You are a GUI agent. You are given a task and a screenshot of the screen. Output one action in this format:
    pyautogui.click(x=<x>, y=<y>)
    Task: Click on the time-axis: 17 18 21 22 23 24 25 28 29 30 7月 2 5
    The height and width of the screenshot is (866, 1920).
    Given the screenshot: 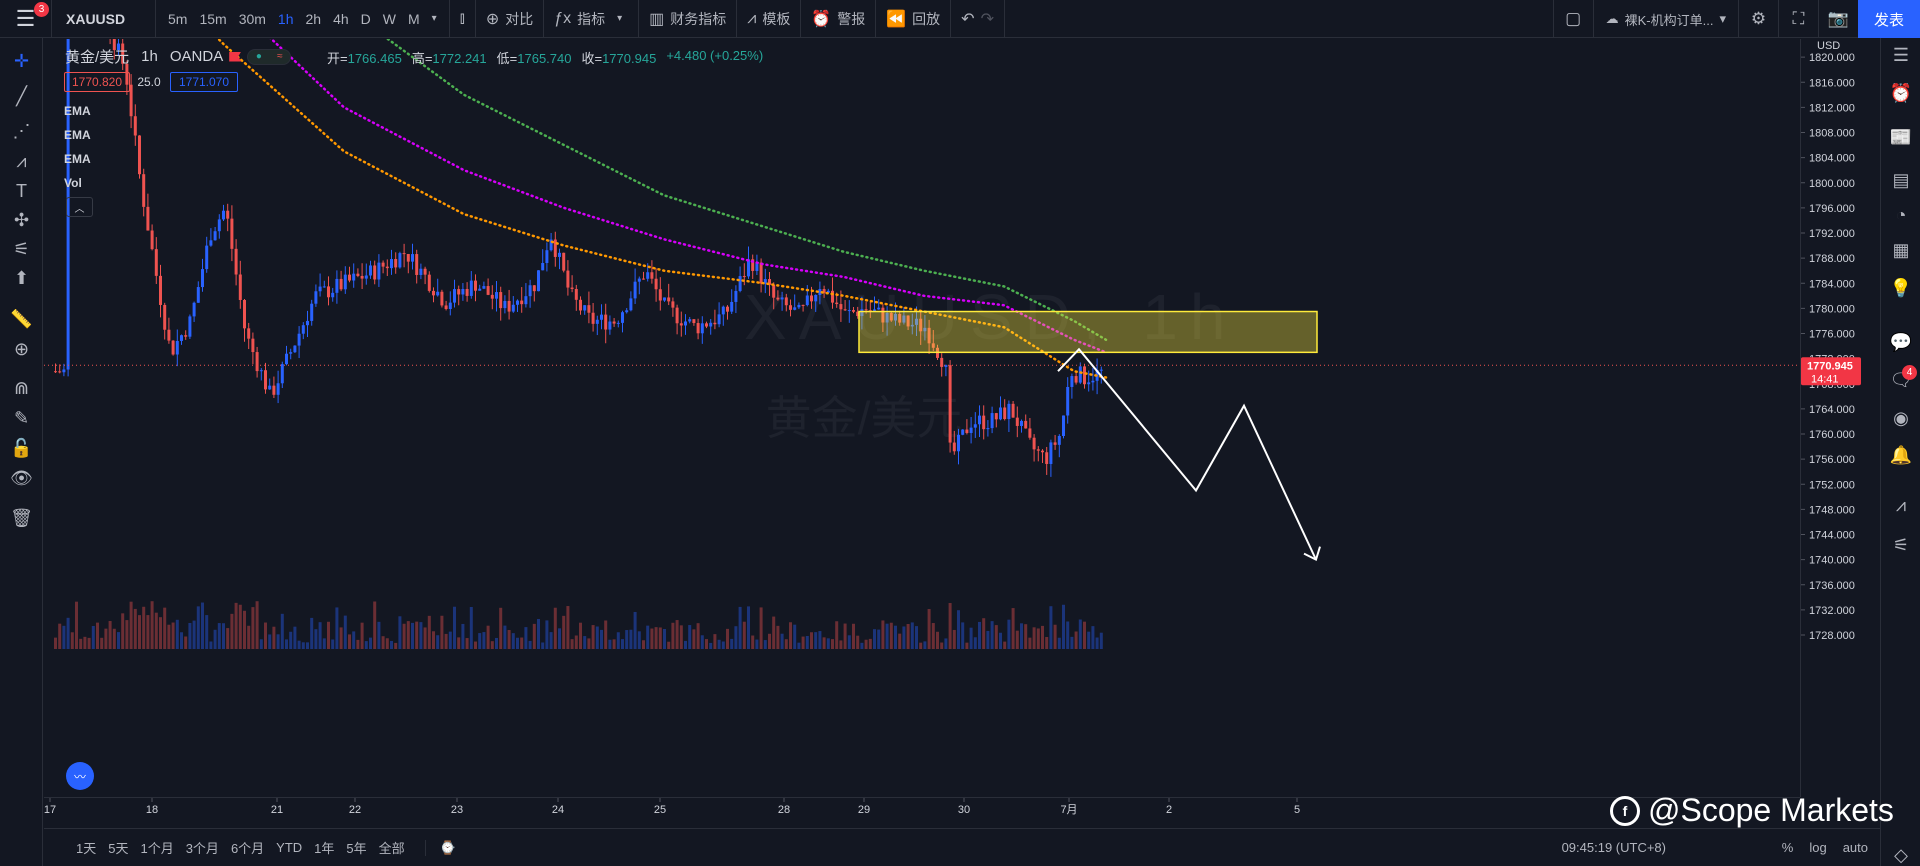 What is the action you would take?
    pyautogui.click(x=922, y=807)
    